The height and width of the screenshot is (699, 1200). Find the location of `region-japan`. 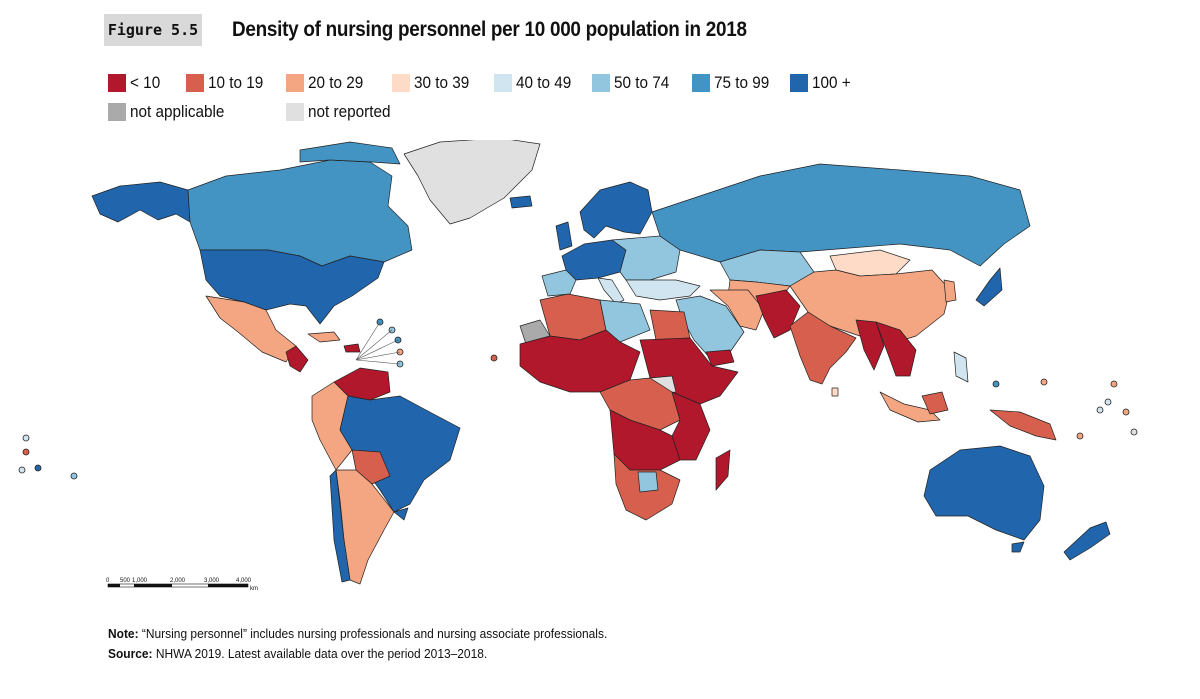

region-japan is located at coordinates (989, 287).